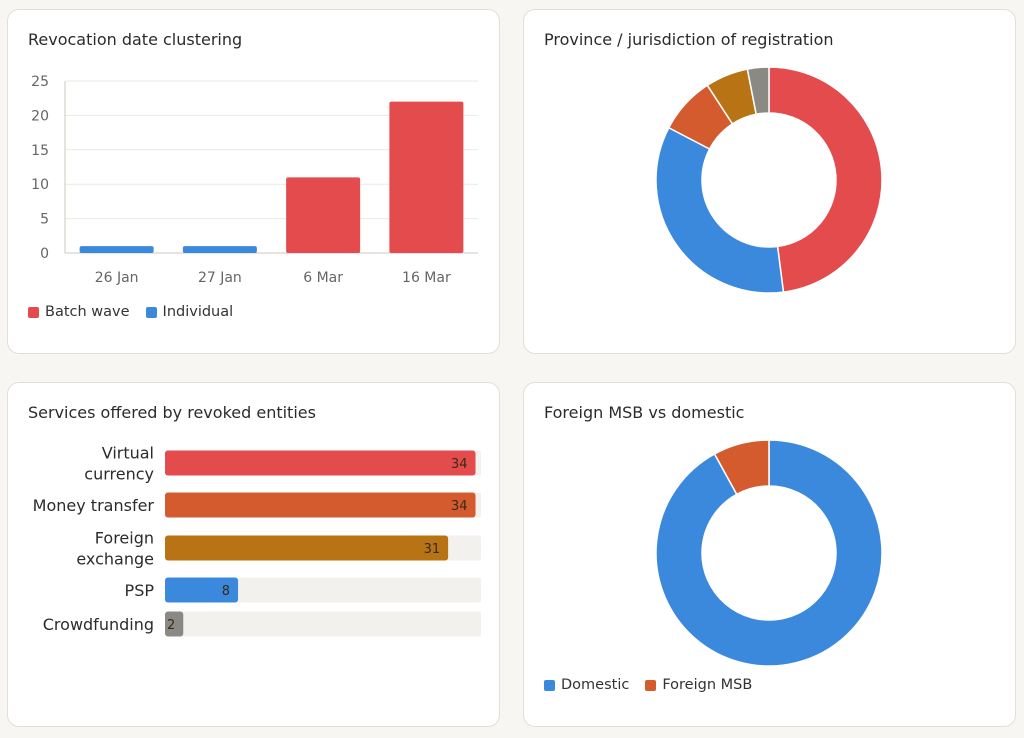 The width and height of the screenshot is (1024, 738). Describe the element at coordinates (644, 412) in the screenshot. I see `foreign-chart-title: Foreign MSB vs domestic` at that location.